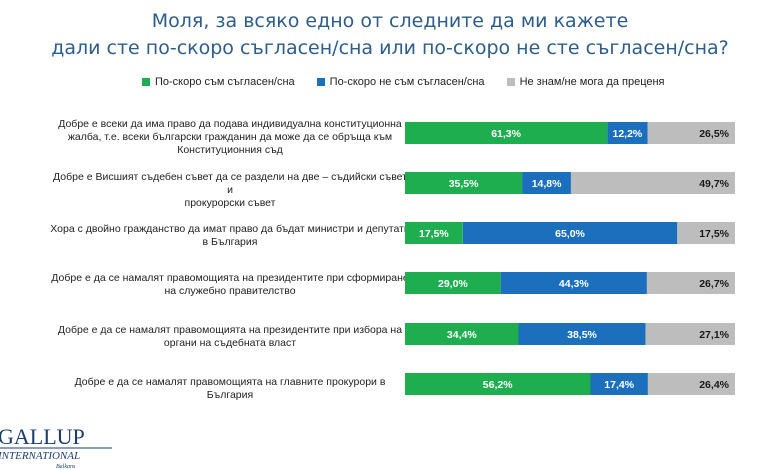 The width and height of the screenshot is (780, 470). I want to click on logo-line-3: Balkans, so click(66, 467).